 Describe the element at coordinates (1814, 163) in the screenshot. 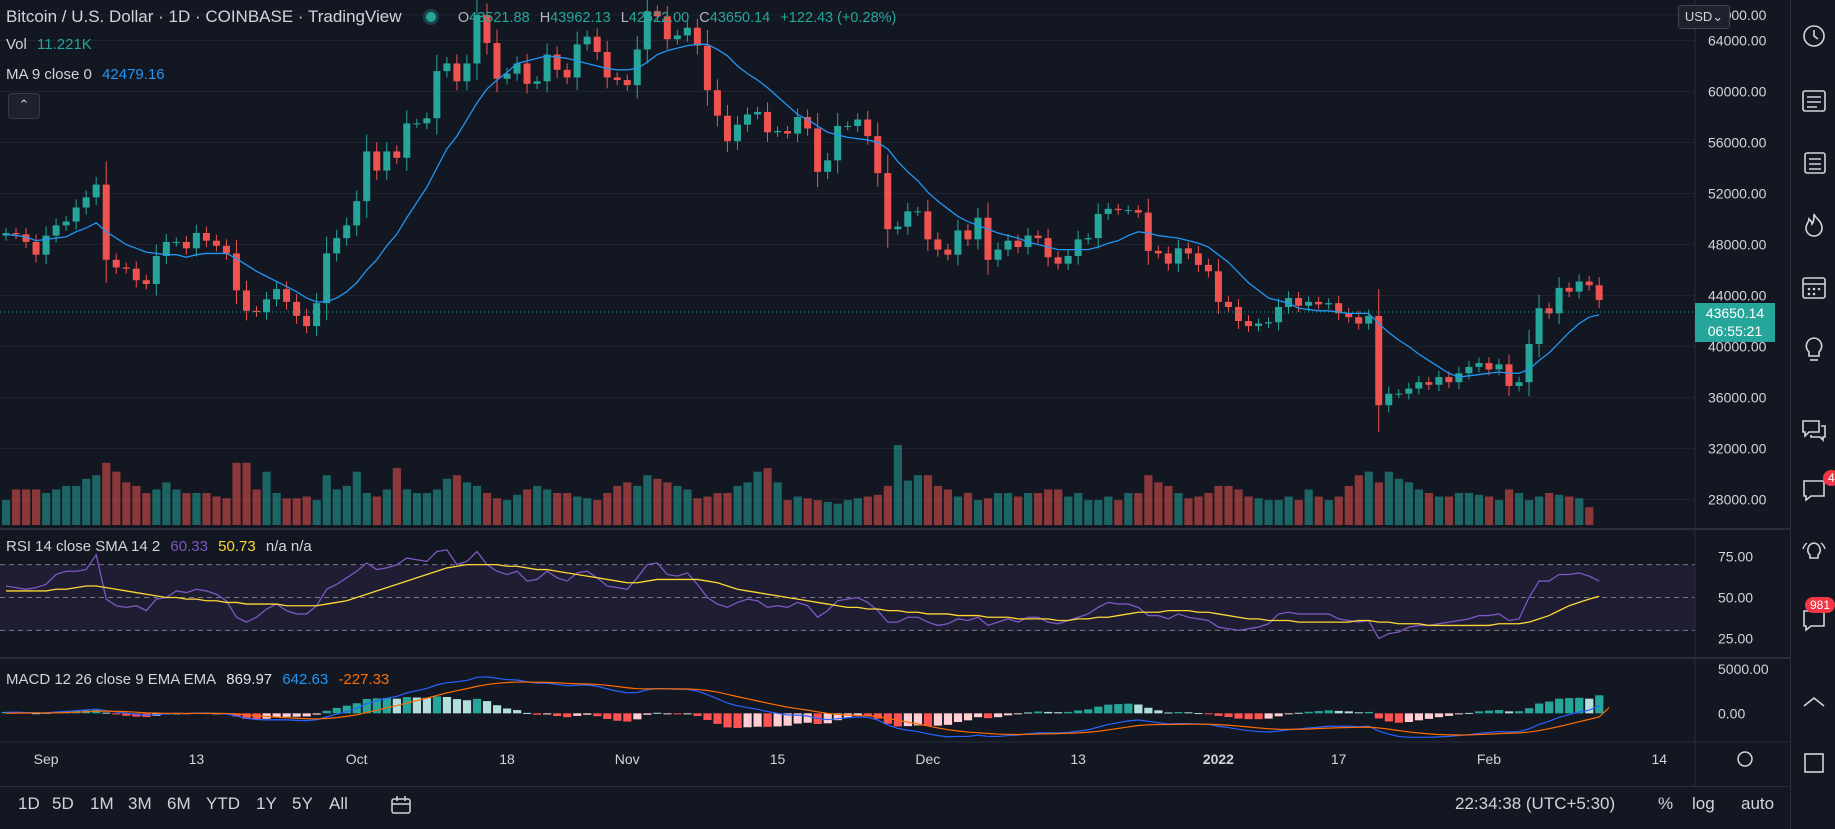

I see `details-list-icon` at that location.